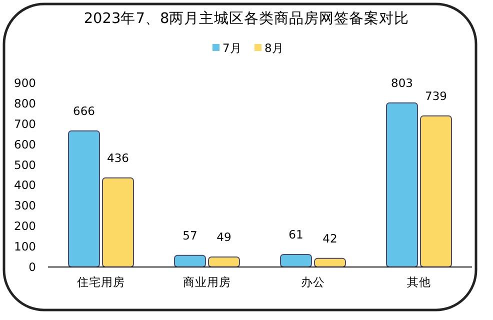 This screenshot has height=320, width=493. Describe the element at coordinates (100, 282) in the screenshot. I see `x-tick-label: 住宅用房` at that location.